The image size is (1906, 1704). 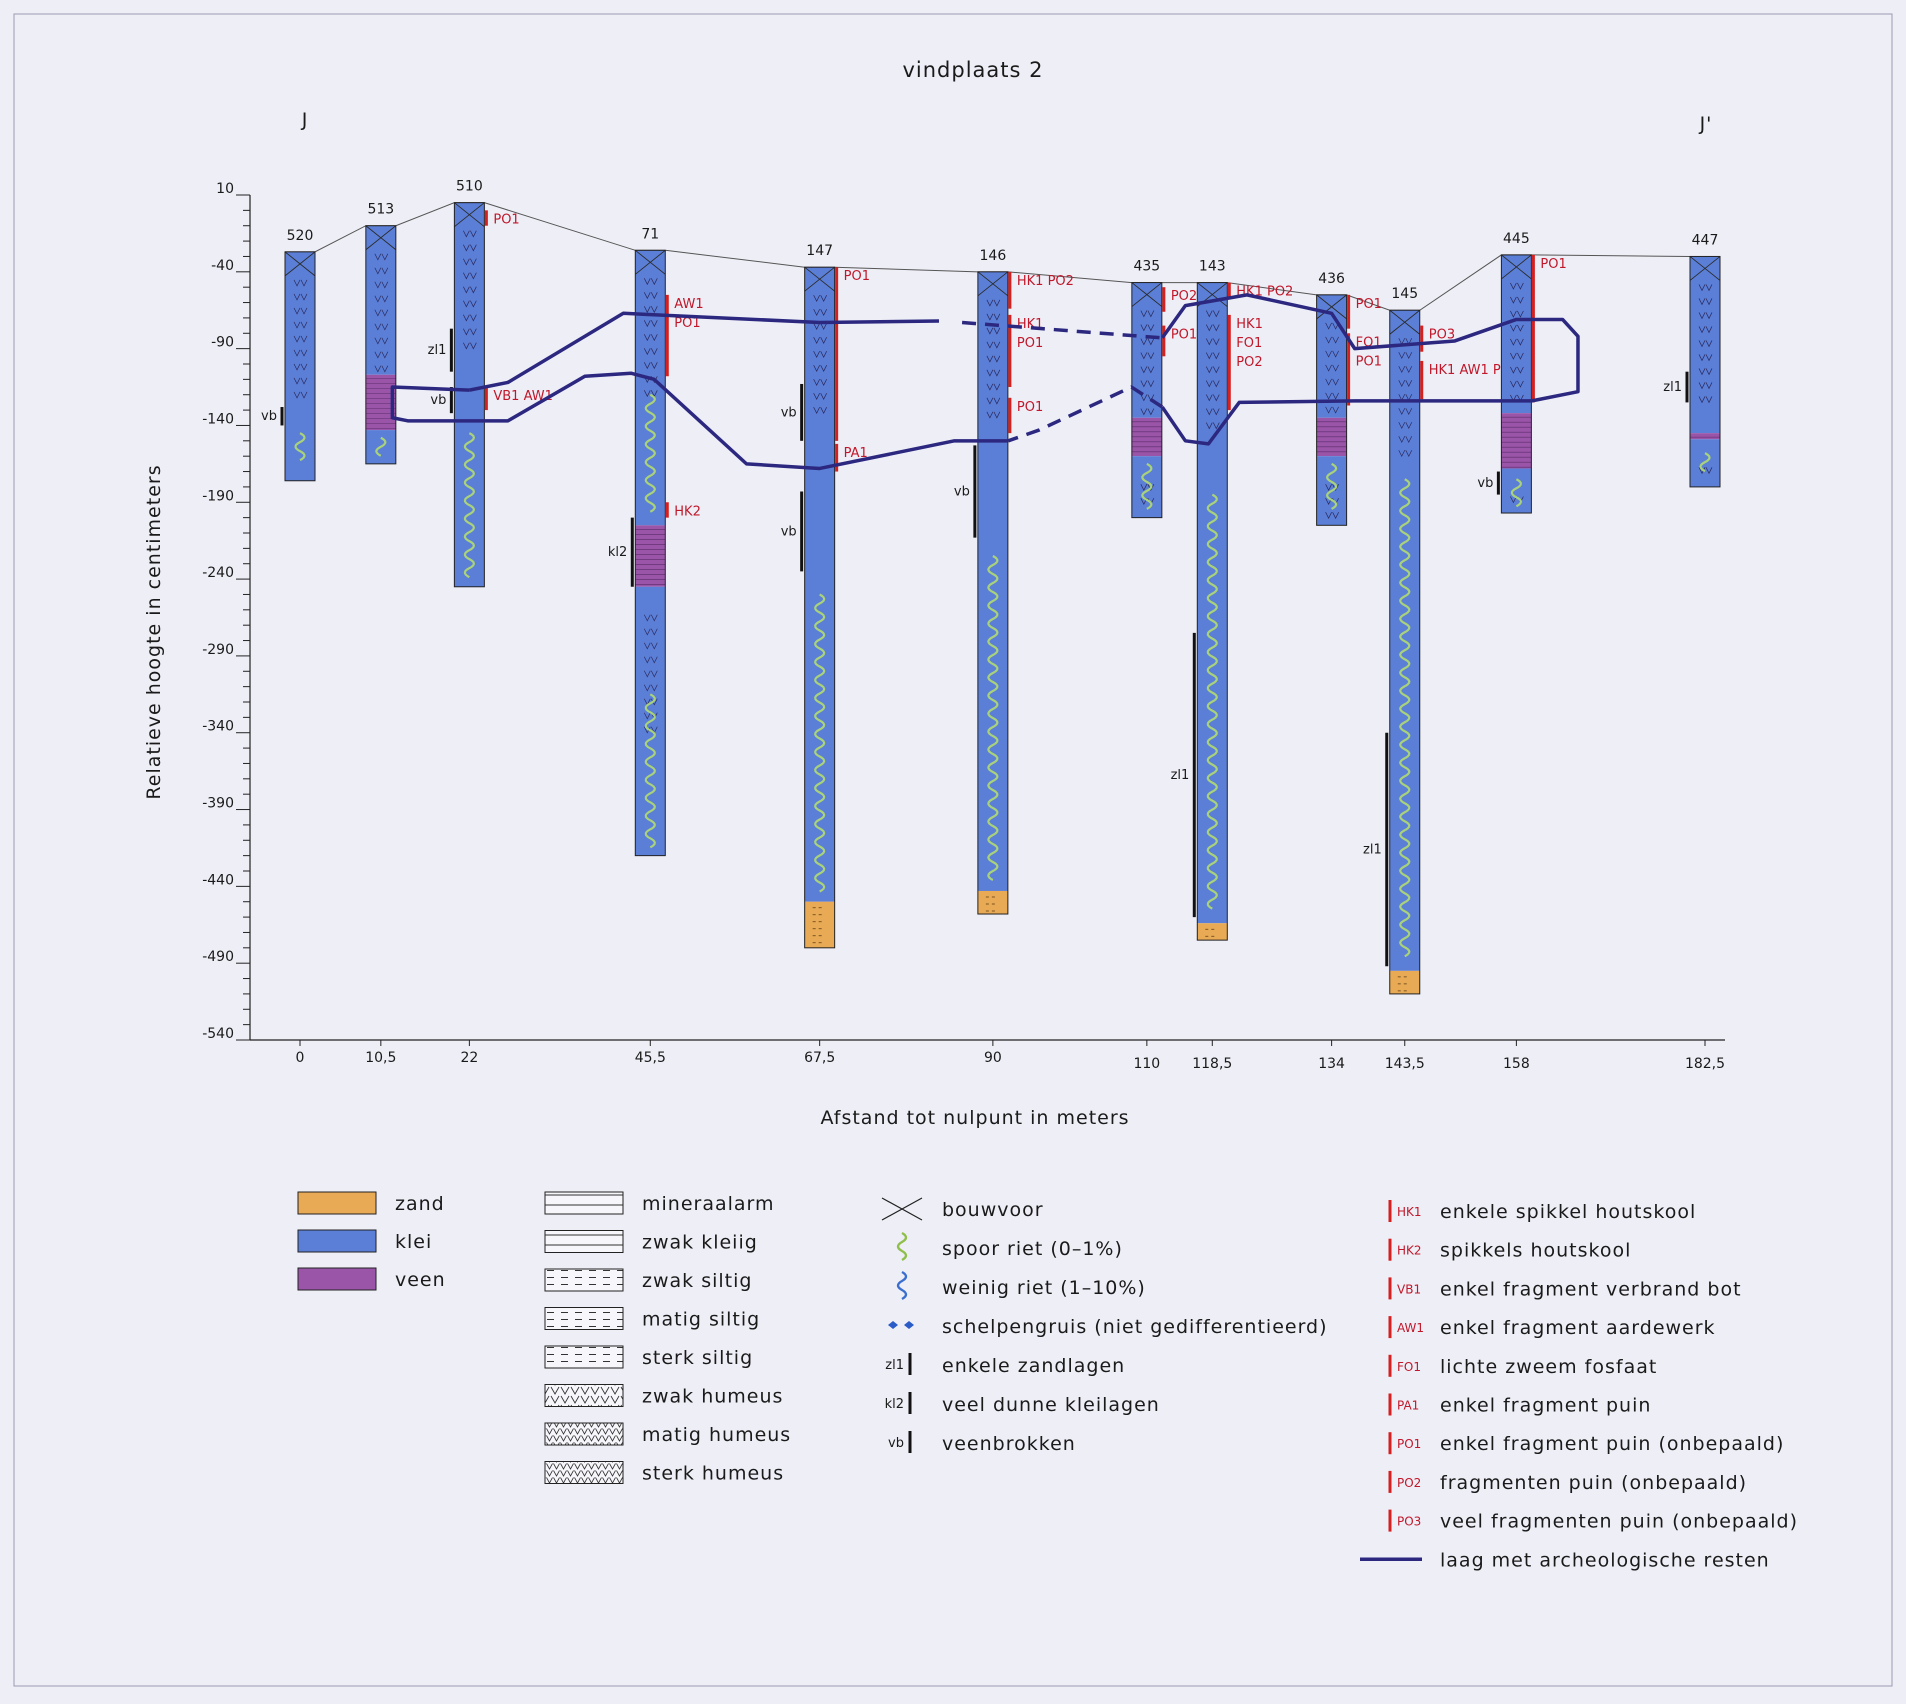 What do you see at coordinates (856, 453) in the screenshot?
I see `find-label: PA1` at bounding box center [856, 453].